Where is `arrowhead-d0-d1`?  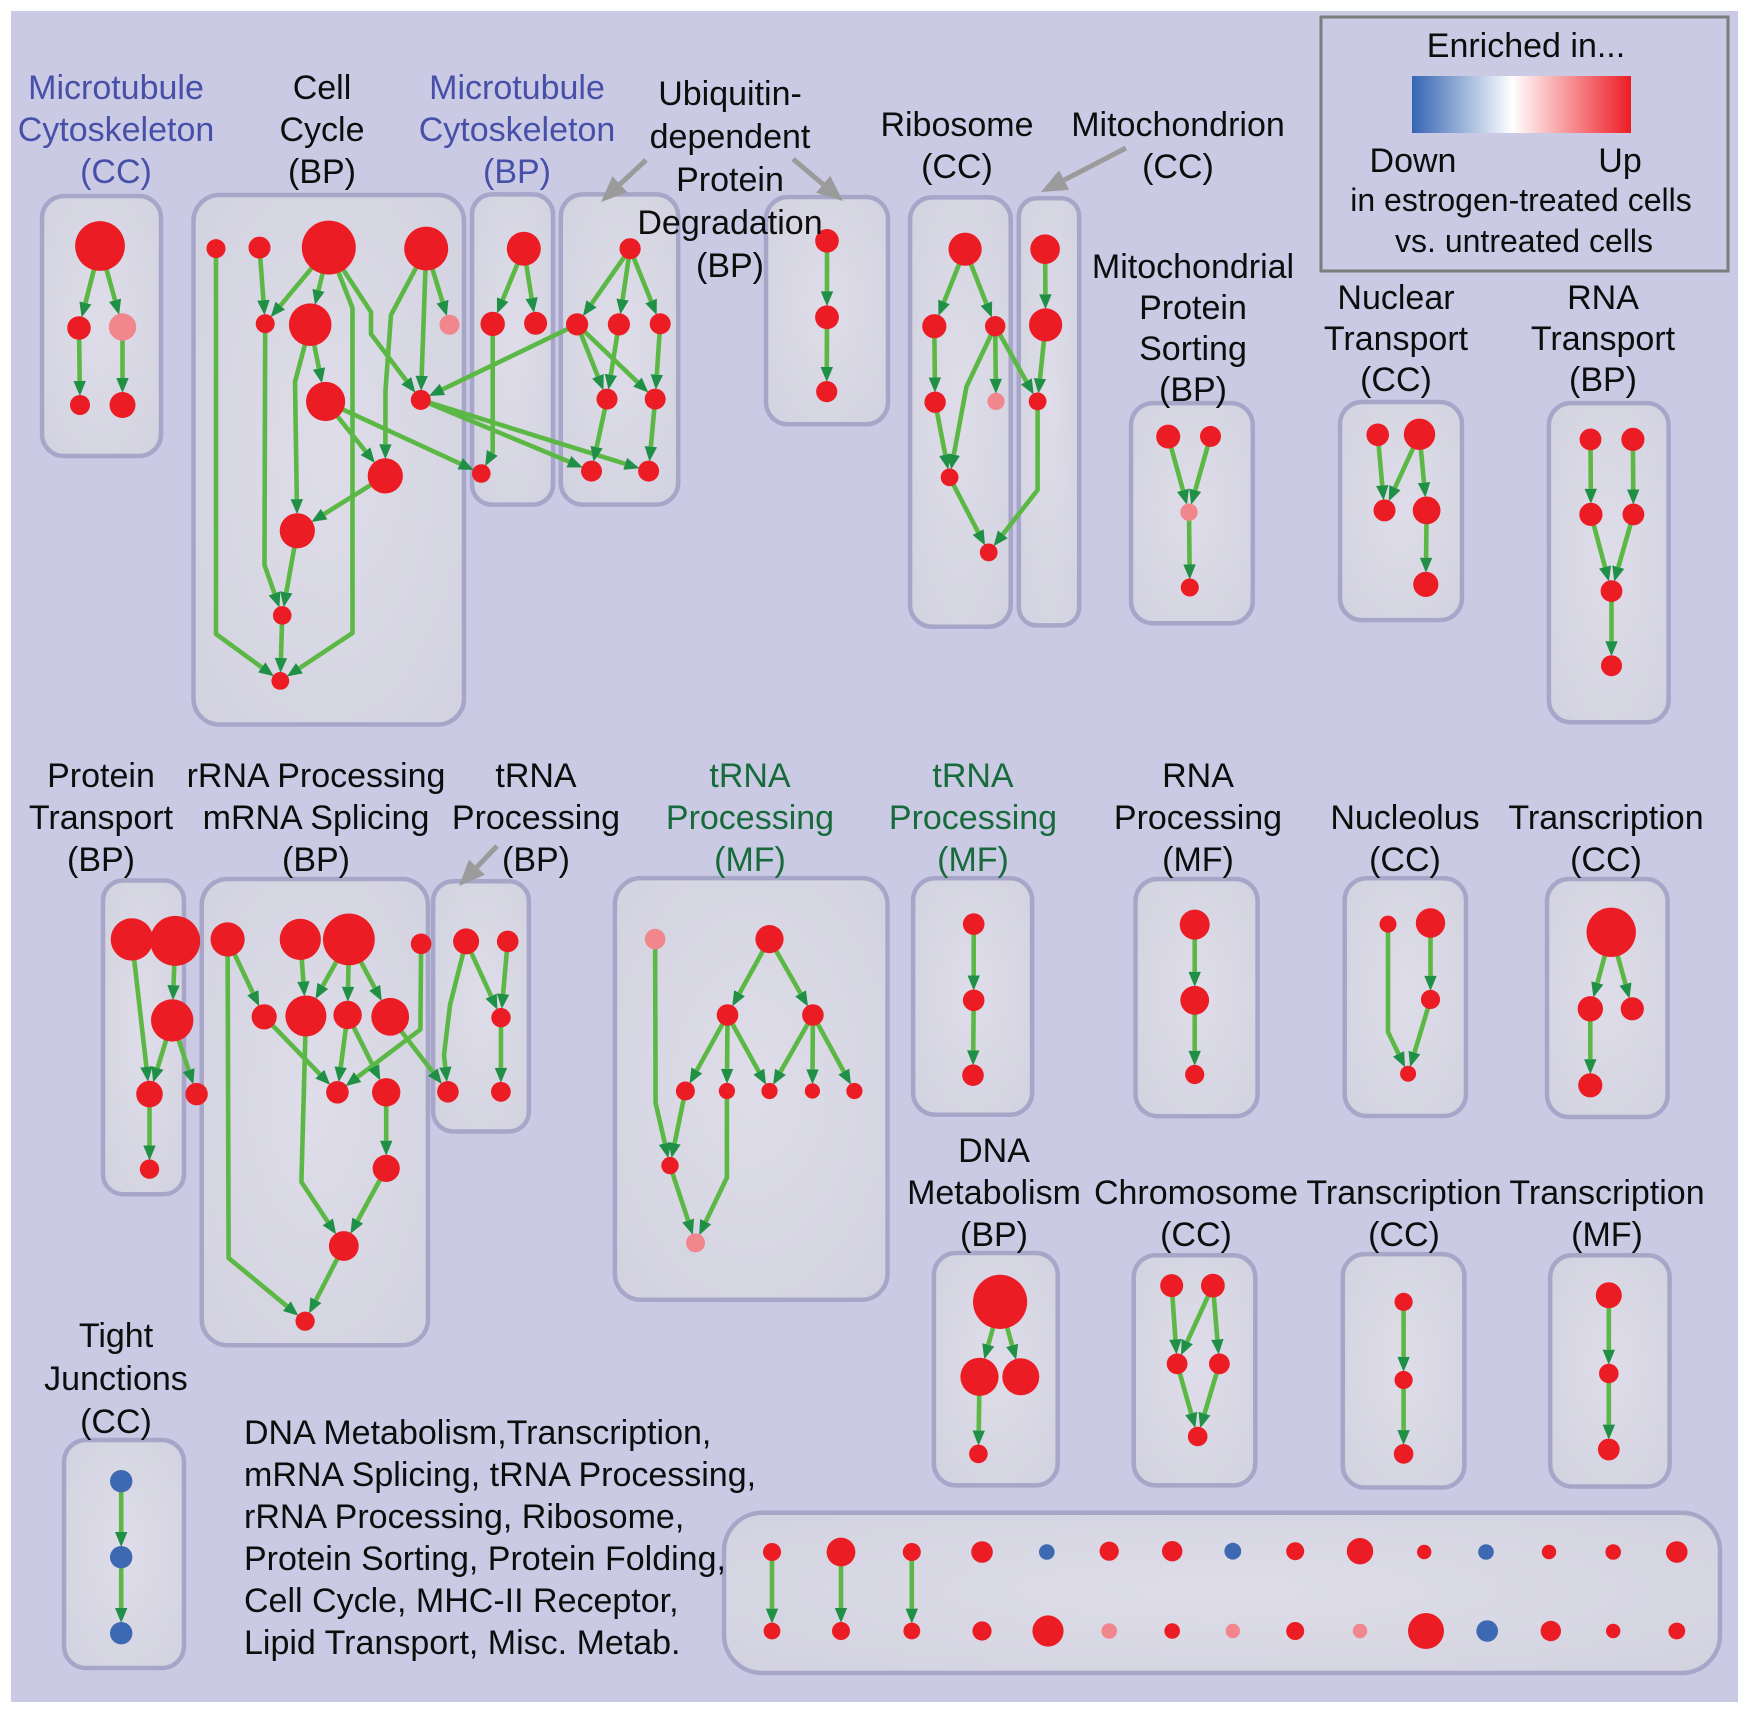 arrowhead-d0-d1 is located at coordinates (589, 308).